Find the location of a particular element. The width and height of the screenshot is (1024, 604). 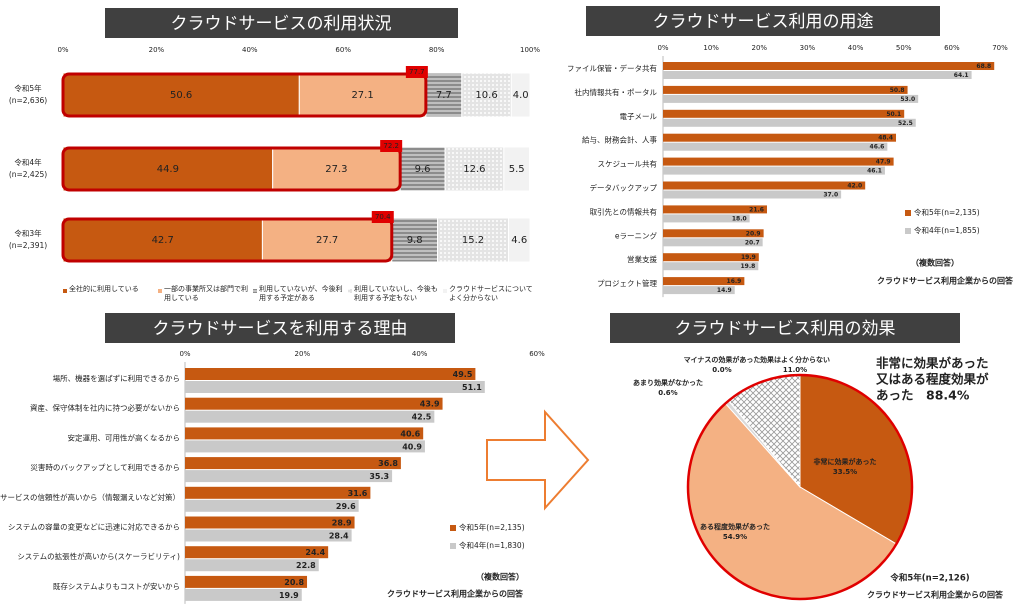

value-label: 36.8 is located at coordinates (388, 463).